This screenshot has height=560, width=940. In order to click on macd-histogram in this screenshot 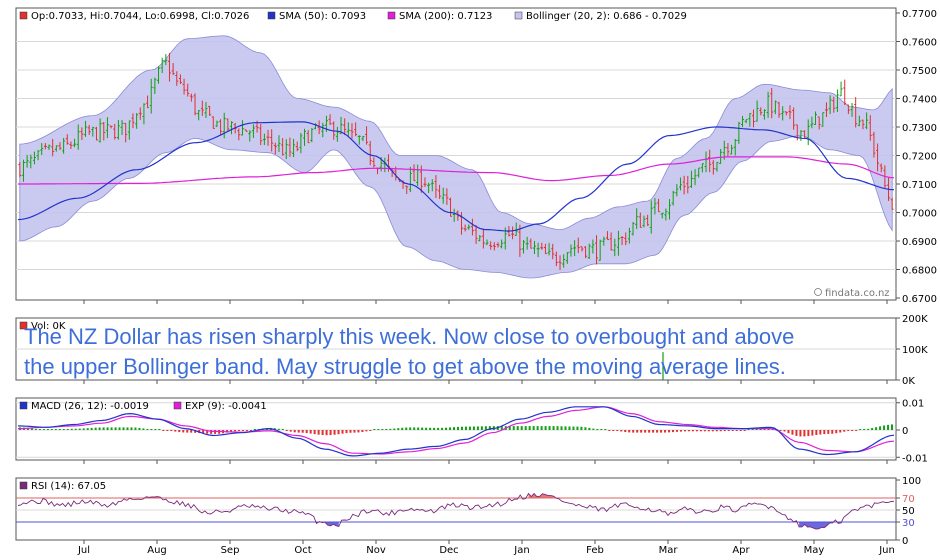, I will do `click(456, 430)`.